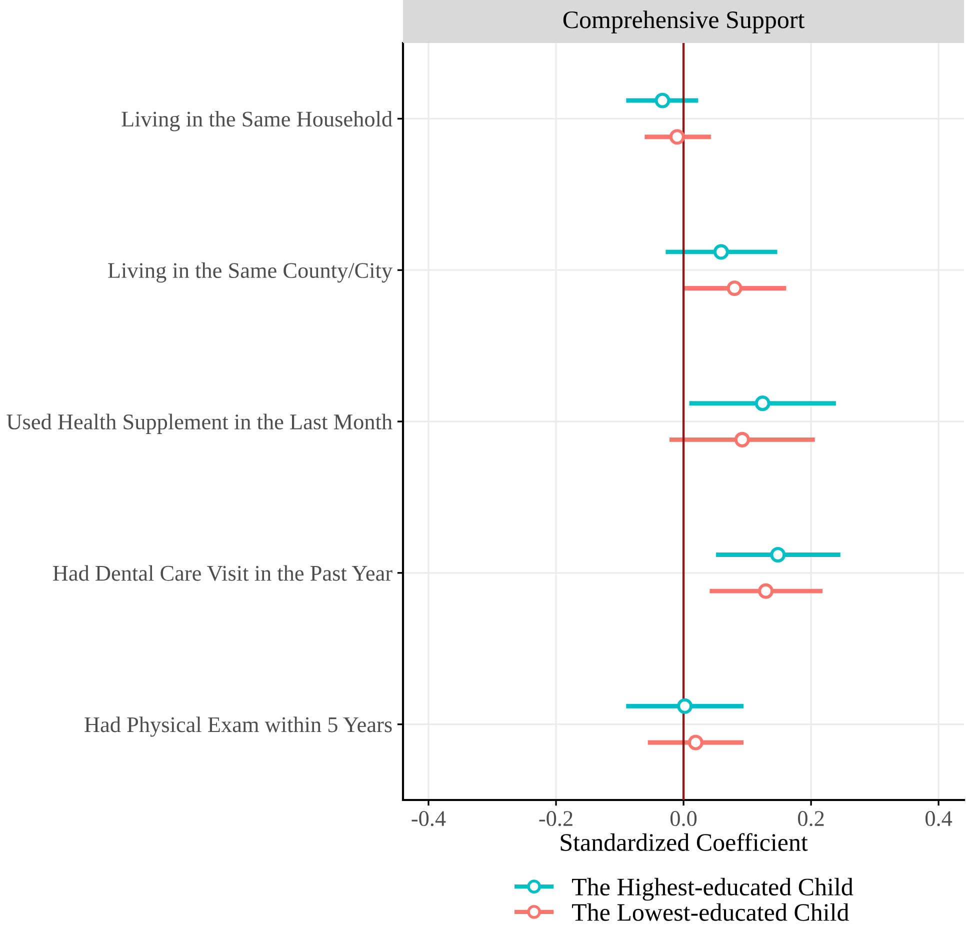  What do you see at coordinates (238, 726) in the screenshot?
I see `y-tick-label: Had Physical Exam within 5 Years` at bounding box center [238, 726].